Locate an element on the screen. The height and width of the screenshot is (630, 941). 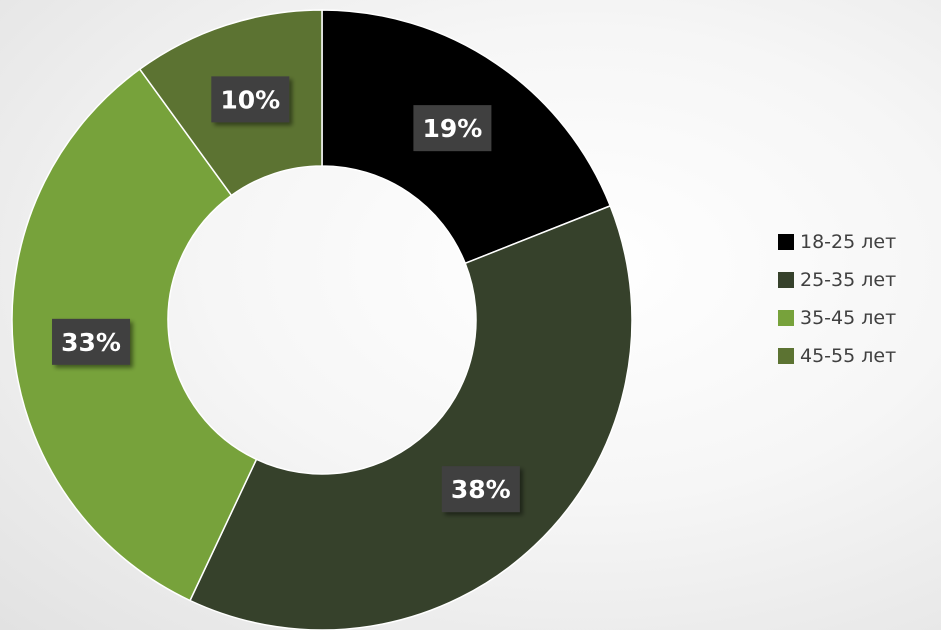
data-label-text: 19% is located at coordinates (452, 128).